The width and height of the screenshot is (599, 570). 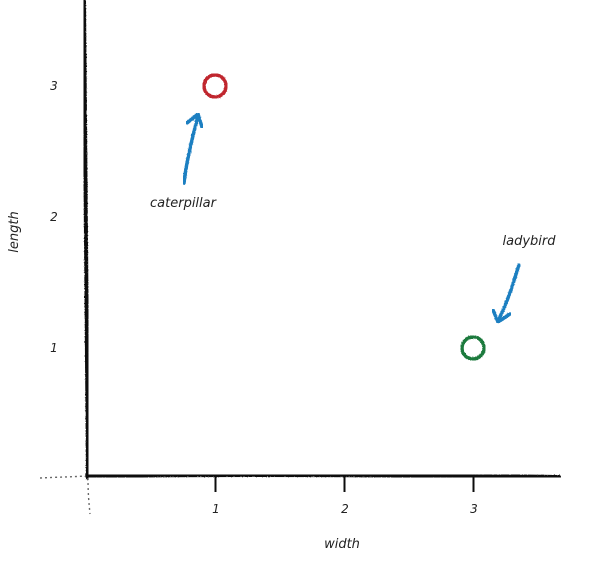 What do you see at coordinates (63, 477) in the screenshot?
I see `x-axis-extension` at bounding box center [63, 477].